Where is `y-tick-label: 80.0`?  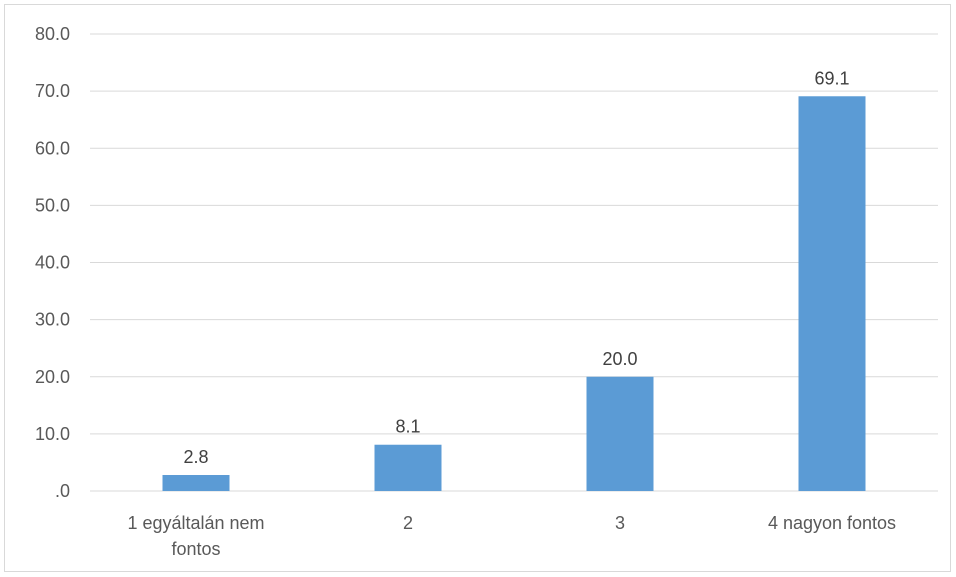 y-tick-label: 80.0 is located at coordinates (52, 34).